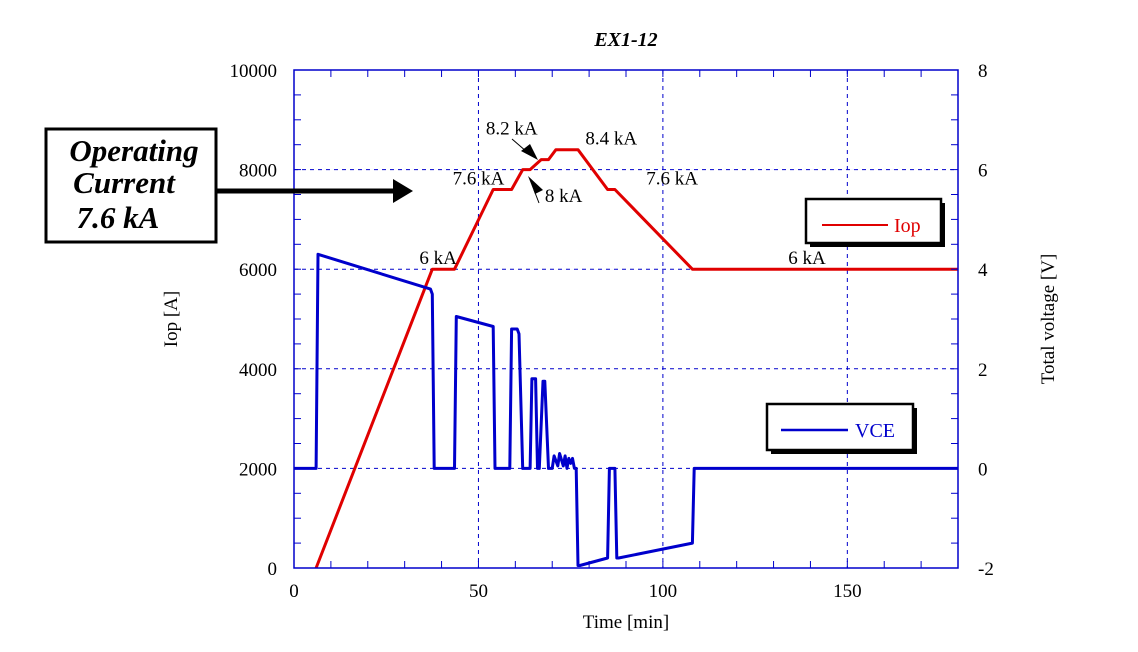 This screenshot has width=1138, height=652. What do you see at coordinates (478, 591) in the screenshot?
I see `x-tick-label: 50` at bounding box center [478, 591].